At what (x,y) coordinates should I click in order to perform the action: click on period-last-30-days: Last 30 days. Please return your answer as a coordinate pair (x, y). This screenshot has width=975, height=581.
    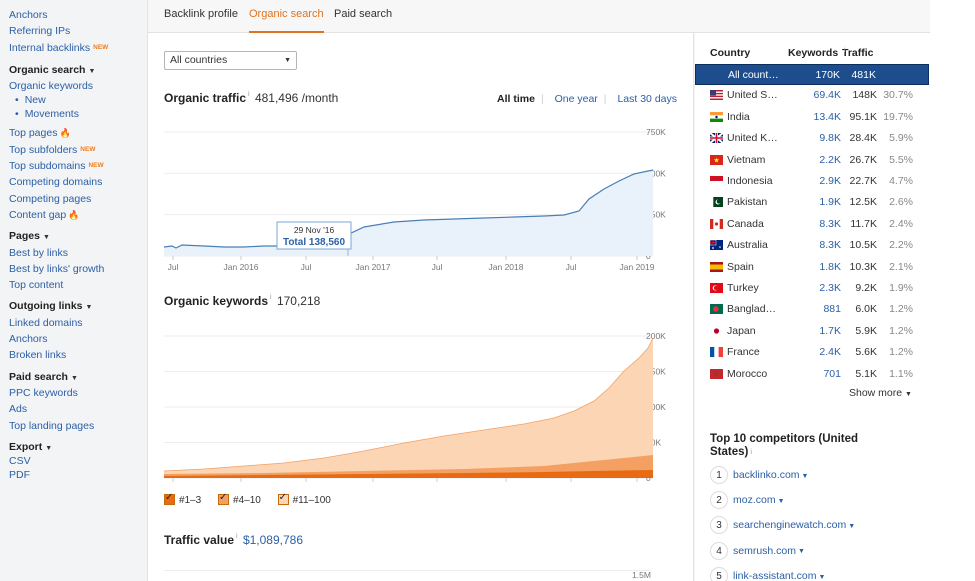
    Looking at the image, I should click on (647, 99).